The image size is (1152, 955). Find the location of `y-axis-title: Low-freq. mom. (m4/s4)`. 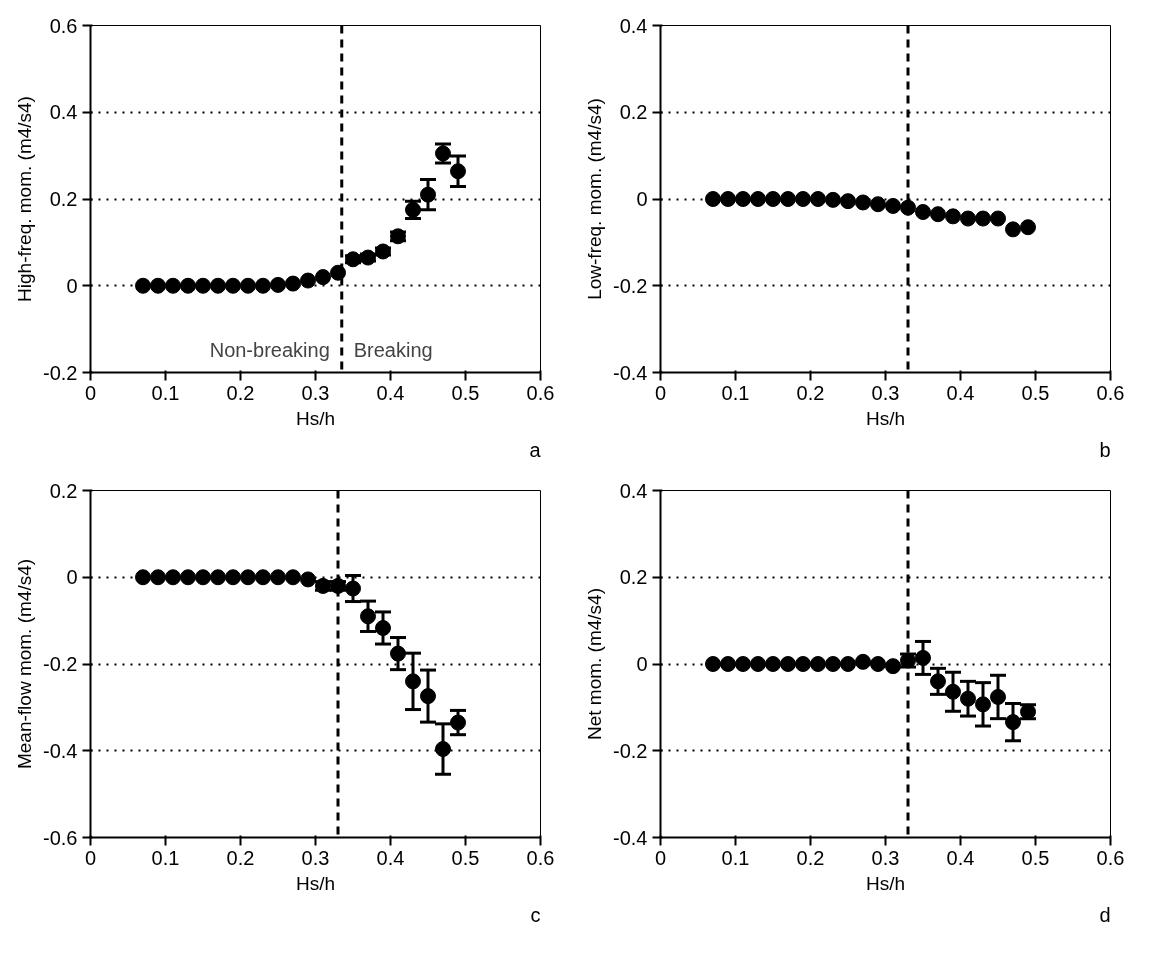

y-axis-title: Low-freq. mom. (m4/s4) is located at coordinates (595, 199).